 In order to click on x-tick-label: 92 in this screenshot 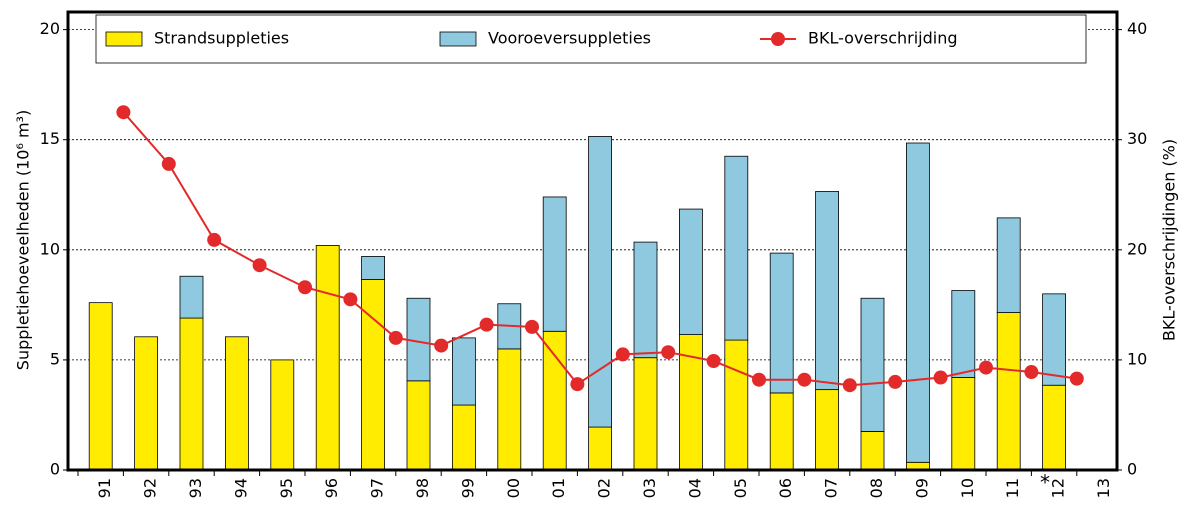, I will do `click(150, 488)`.